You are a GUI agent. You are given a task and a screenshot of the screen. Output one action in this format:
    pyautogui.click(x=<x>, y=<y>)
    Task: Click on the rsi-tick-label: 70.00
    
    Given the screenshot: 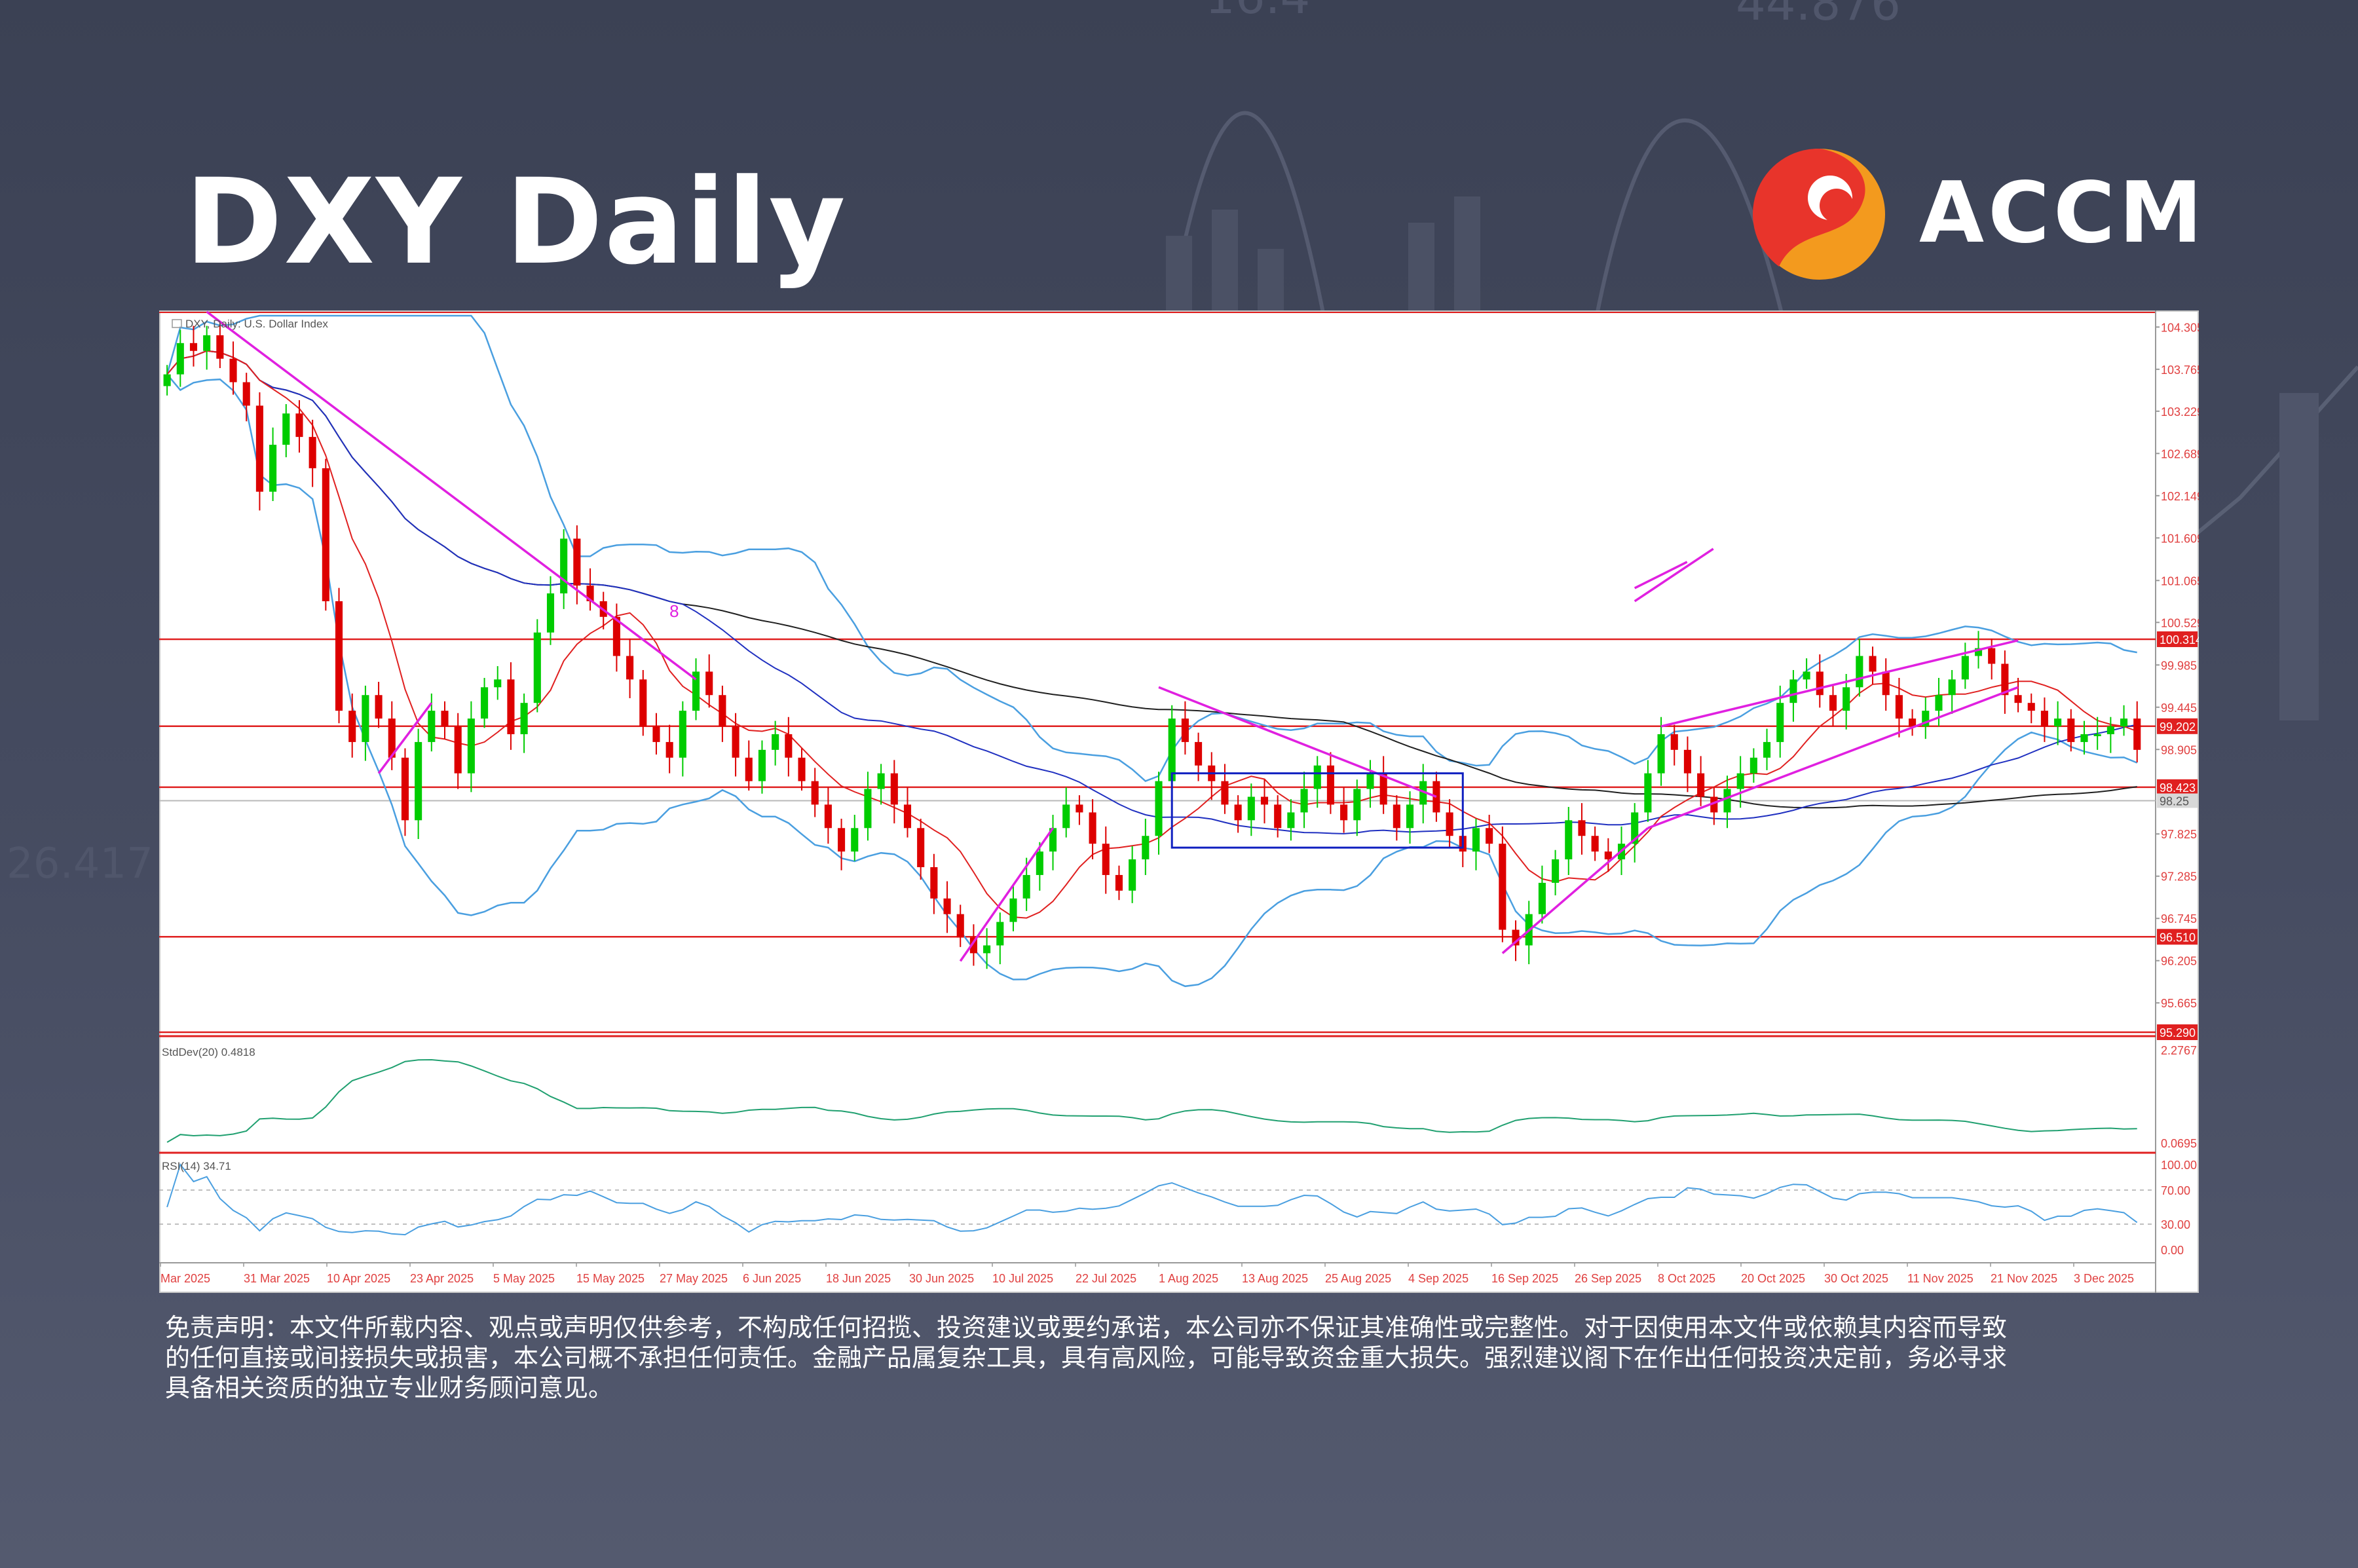 What is the action you would take?
    pyautogui.click(x=2175, y=1190)
    